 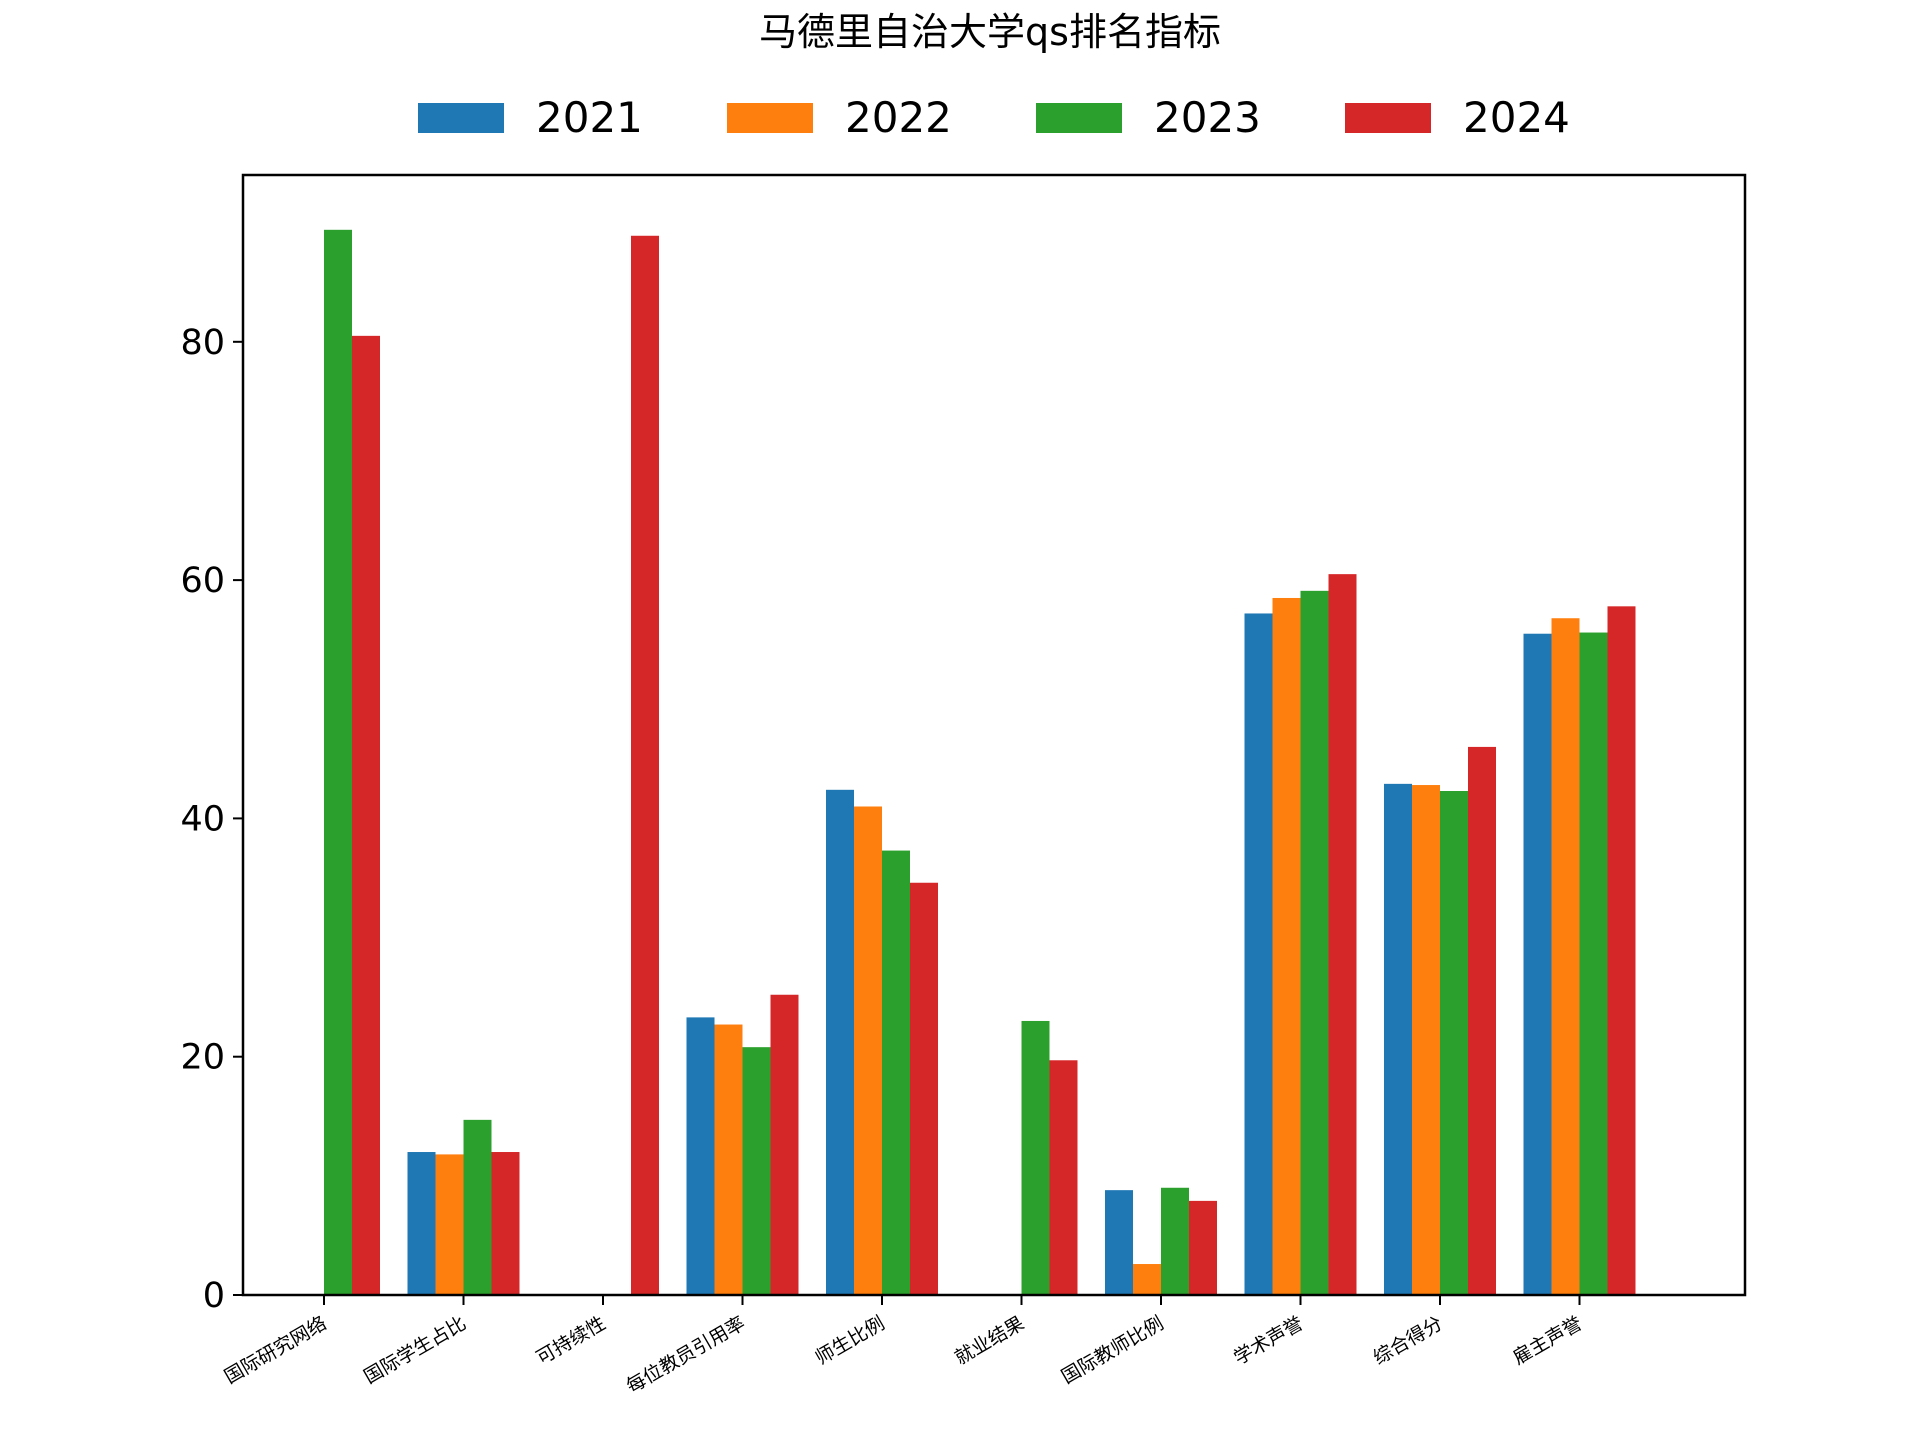 I want to click on legend-swatch-2021, so click(x=461, y=118).